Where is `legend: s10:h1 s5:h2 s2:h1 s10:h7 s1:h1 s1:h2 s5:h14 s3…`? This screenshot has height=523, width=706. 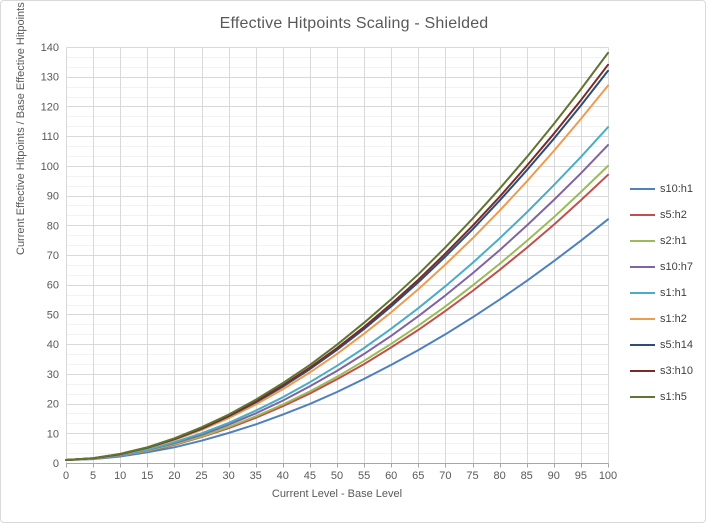 legend: s10:h1 s5:h2 s2:h1 s10:h7 s1:h1 s1:h2 s5:h14 s3… is located at coordinates (661, 293).